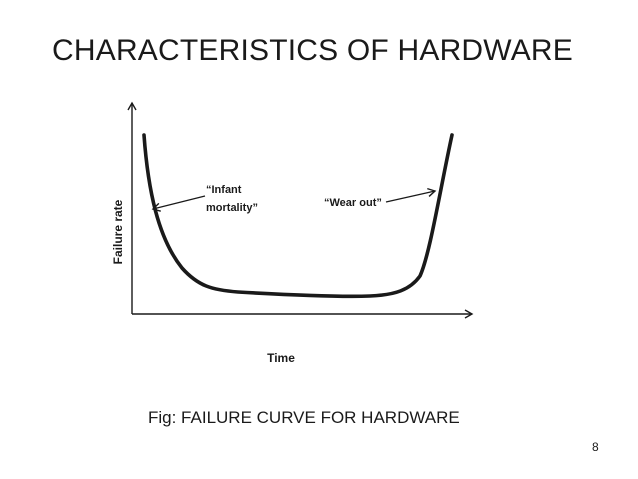 This screenshot has height=479, width=638. Describe the element at coordinates (312, 50) in the screenshot. I see `slide-title: CHARACTERISTICS OF HARDWARE` at that location.